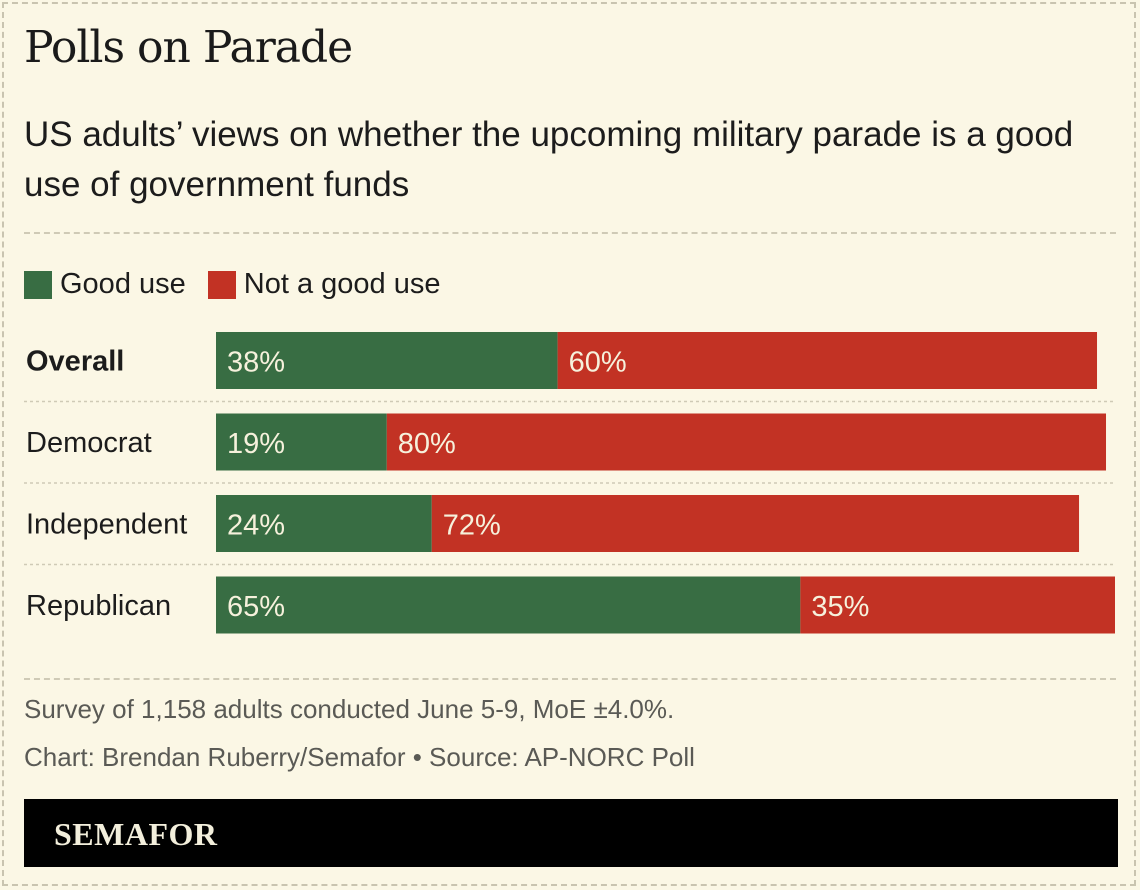 The width and height of the screenshot is (1140, 890). Describe the element at coordinates (508, 605) in the screenshot. I see `bar-republican-good-use` at that location.